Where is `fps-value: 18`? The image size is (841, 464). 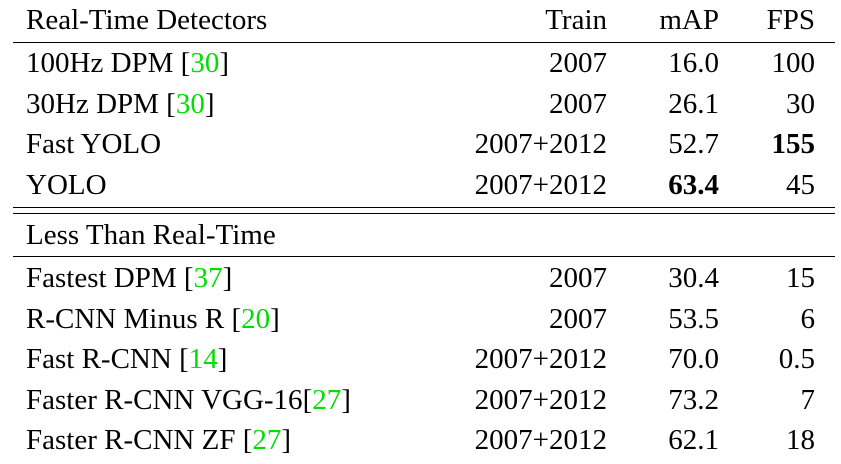 fps-value: 18 is located at coordinates (800, 440).